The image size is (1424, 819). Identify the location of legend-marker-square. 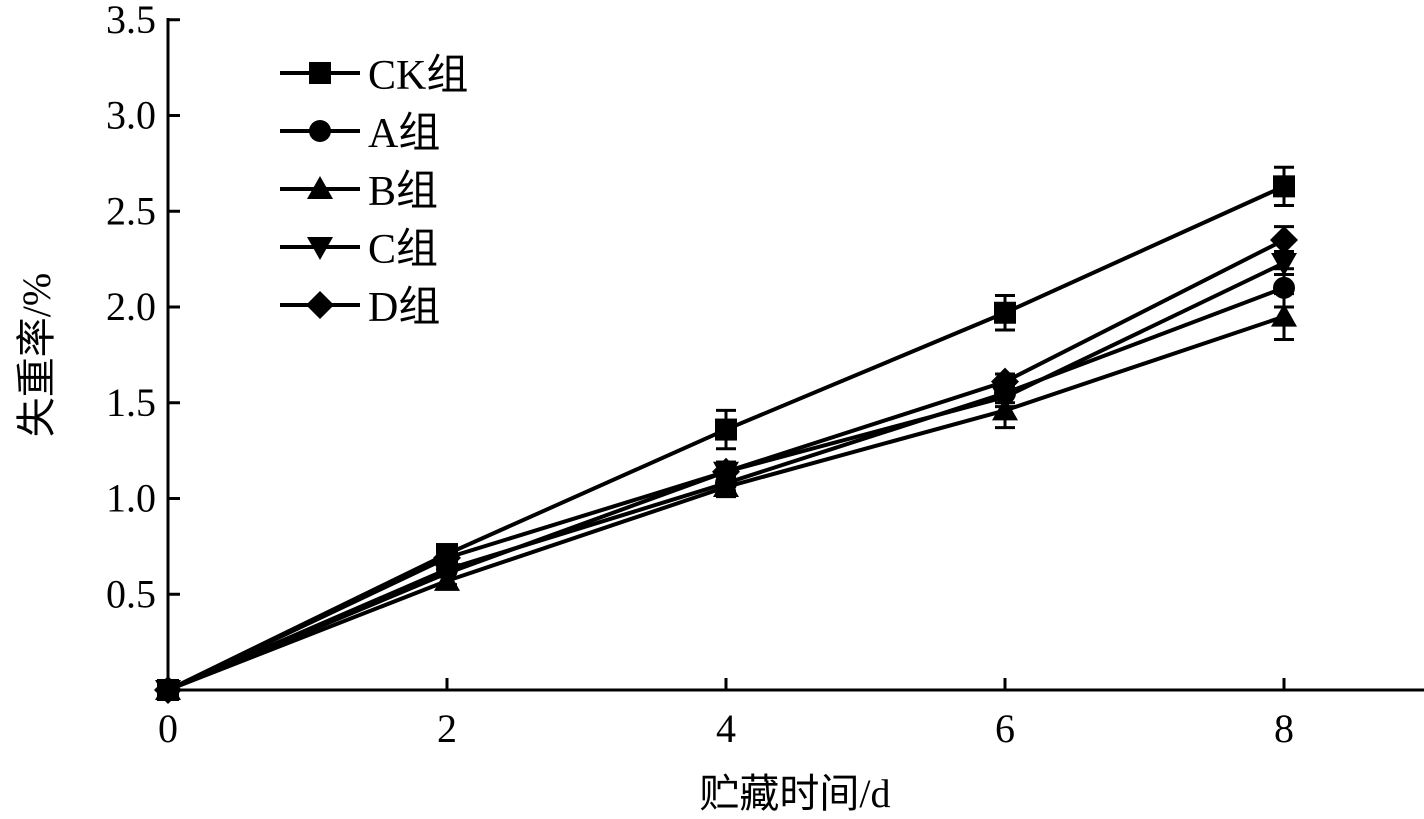
(320, 73).